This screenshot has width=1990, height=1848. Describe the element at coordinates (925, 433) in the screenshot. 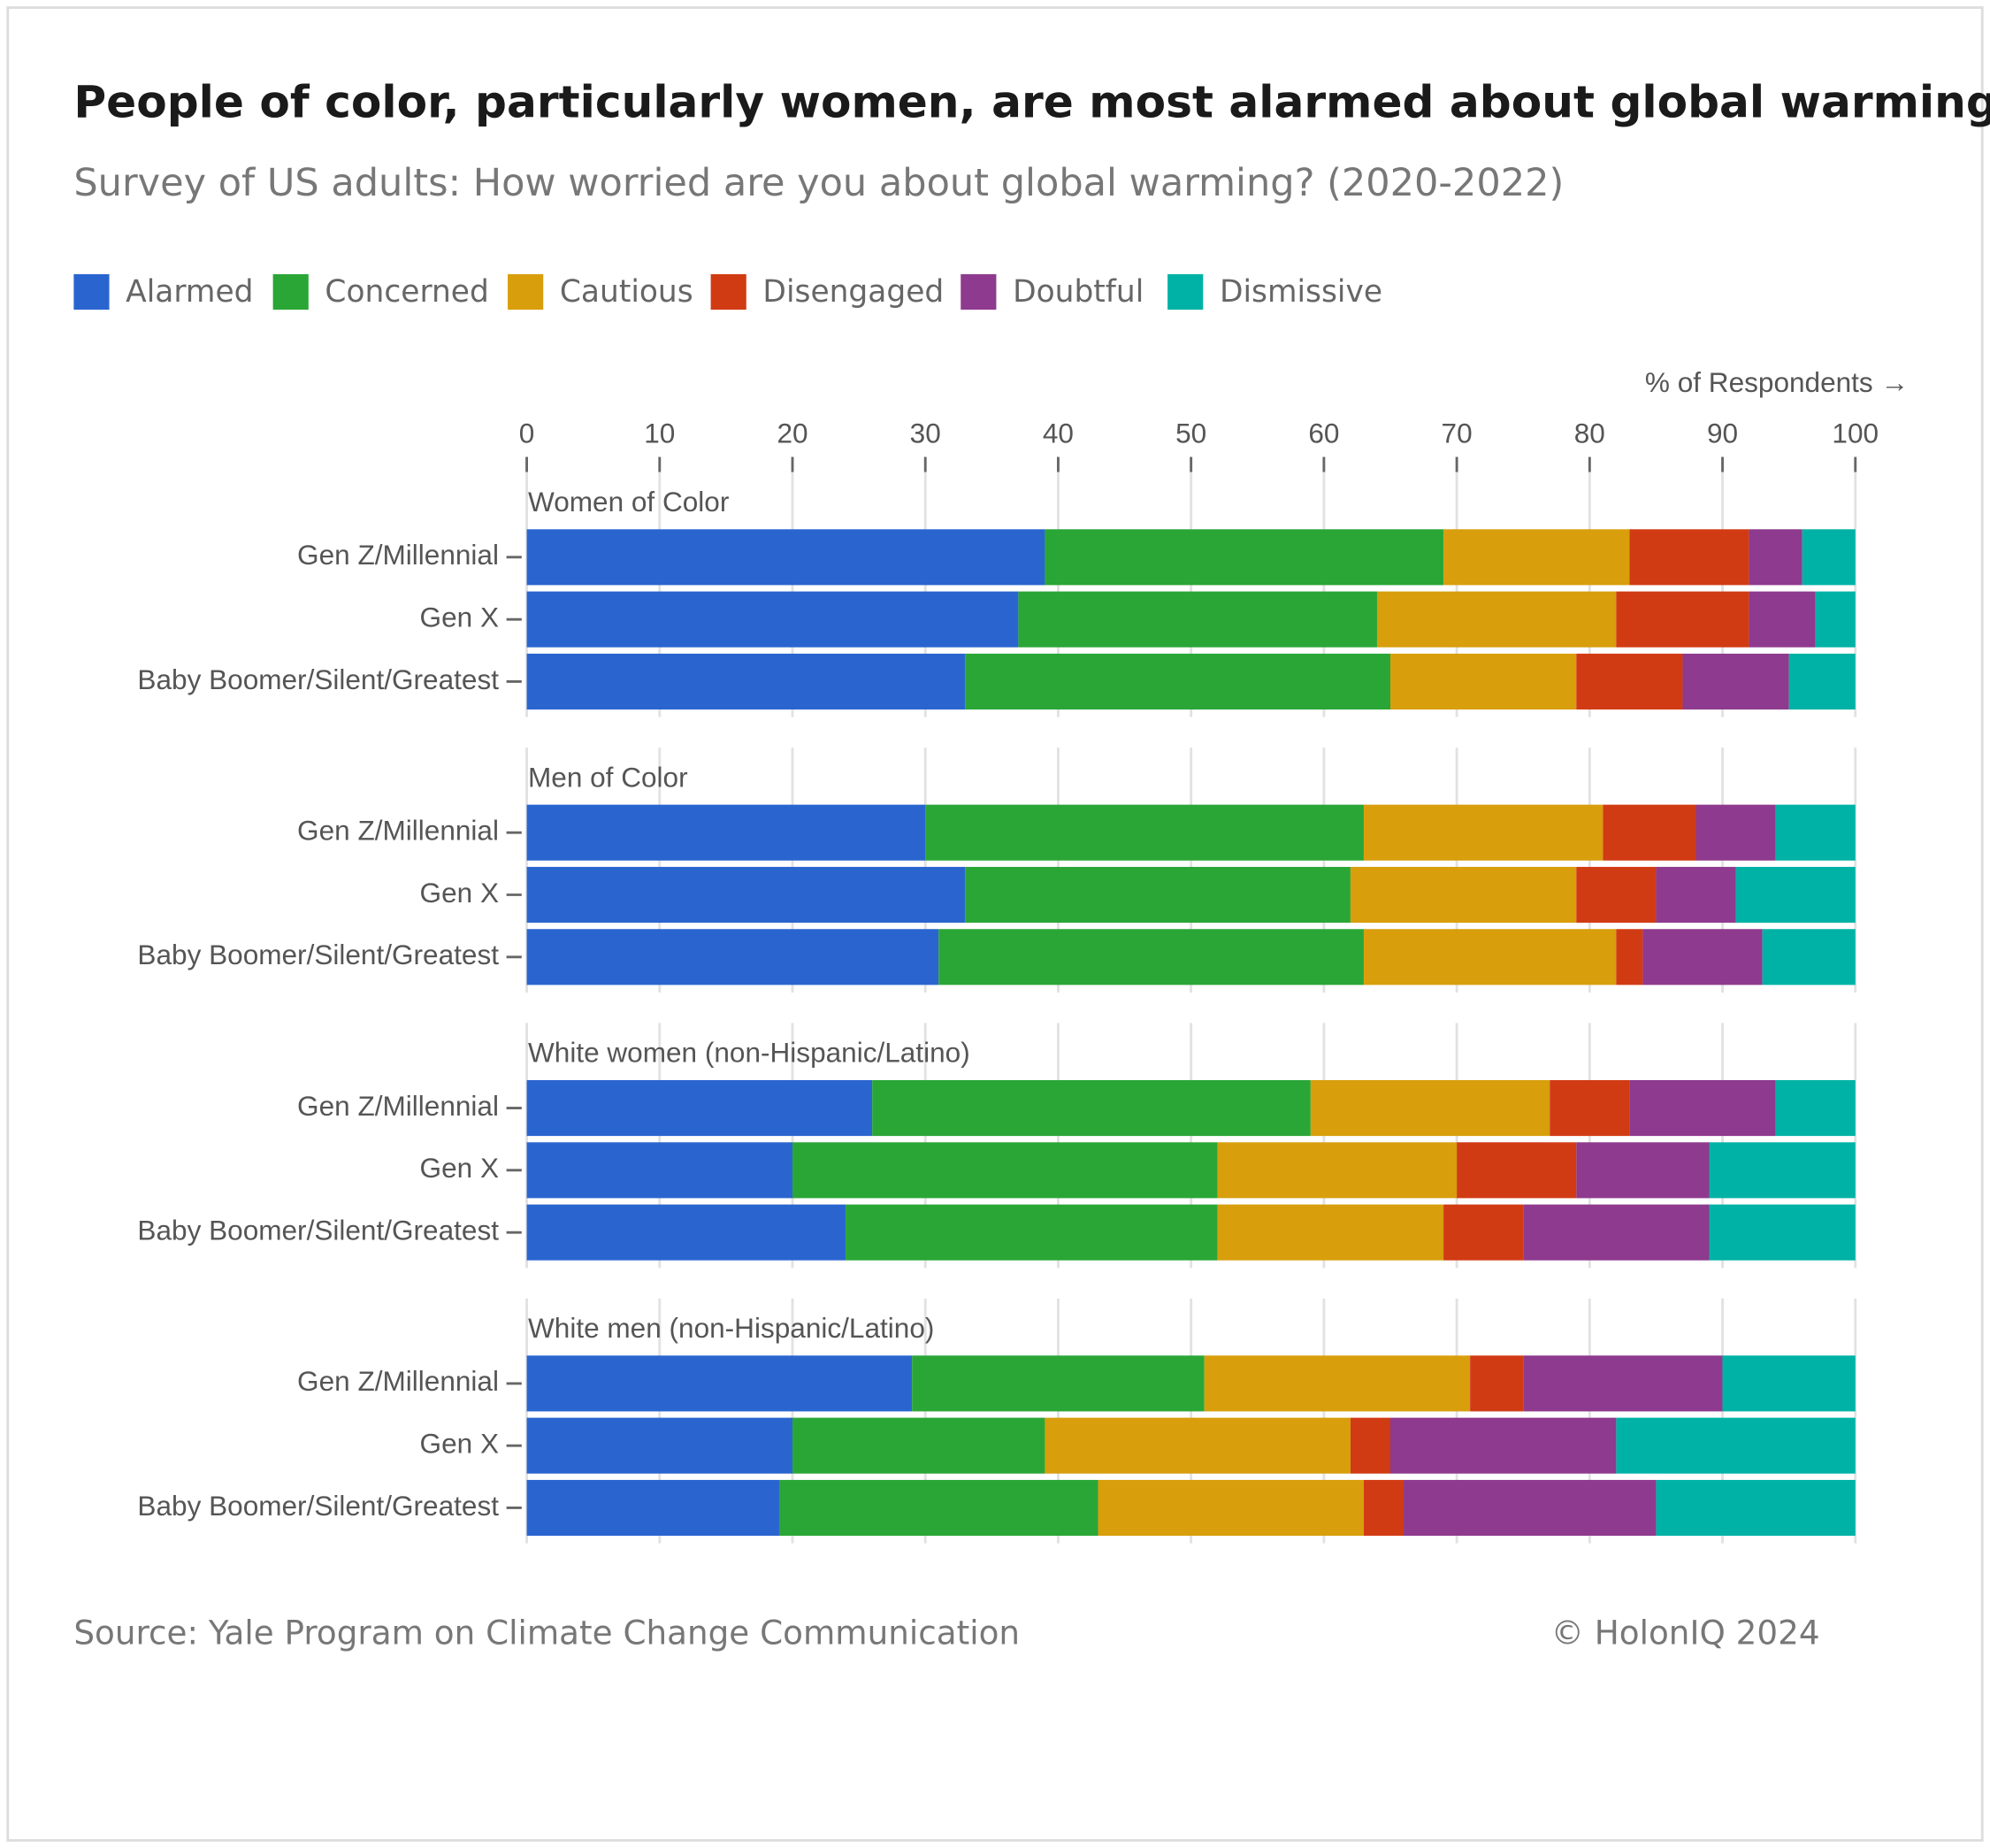

I see `x-tick-label: 30` at that location.